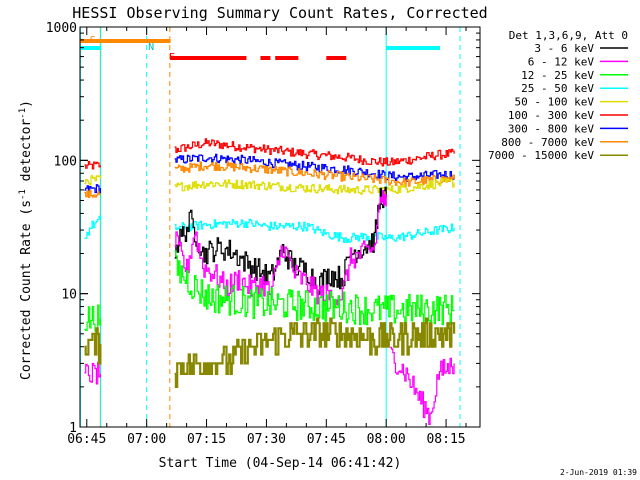 Image resolution: width=640 pixels, height=480 pixels. I want to click on legend-title: Det 1,3,6,9, Att 0, so click(568, 35).